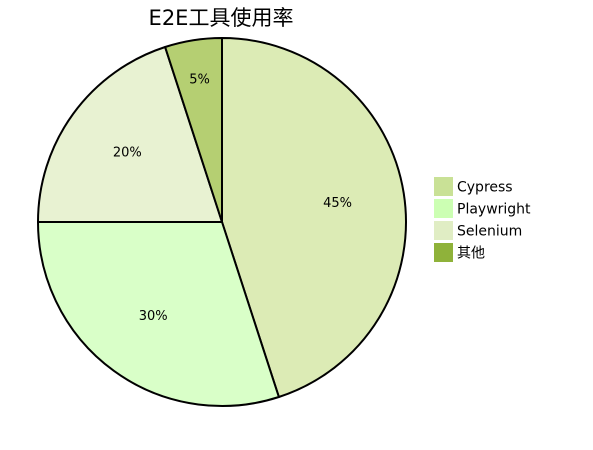 The width and height of the screenshot is (593, 450). What do you see at coordinates (489, 232) in the screenshot?
I see `legend-label: Selenium` at bounding box center [489, 232].